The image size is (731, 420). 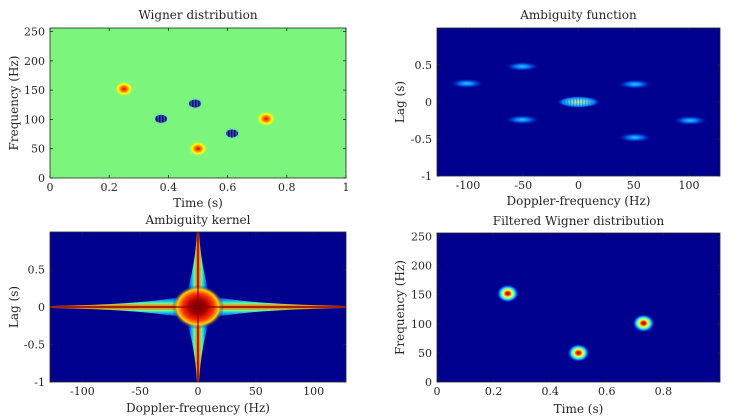 What do you see at coordinates (579, 221) in the screenshot?
I see `panel-title: Filtered Wigner distribution` at bounding box center [579, 221].